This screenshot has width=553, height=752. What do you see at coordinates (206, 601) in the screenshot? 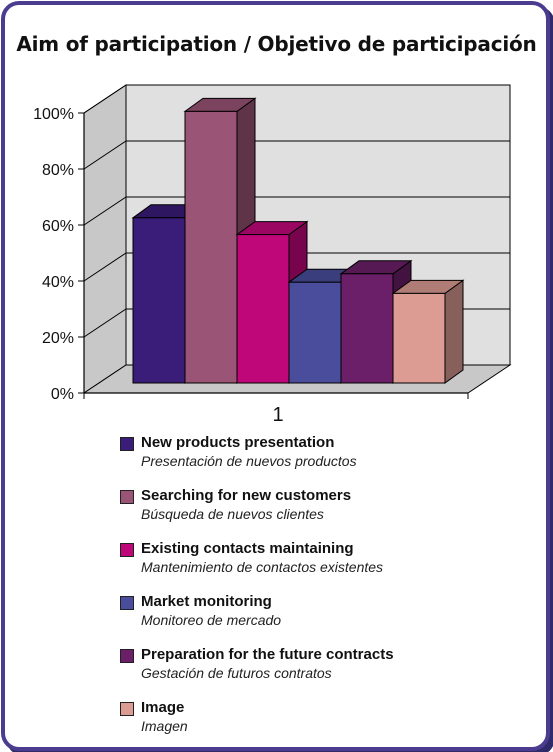
I see `legend-label: Market monitoring` at bounding box center [206, 601].